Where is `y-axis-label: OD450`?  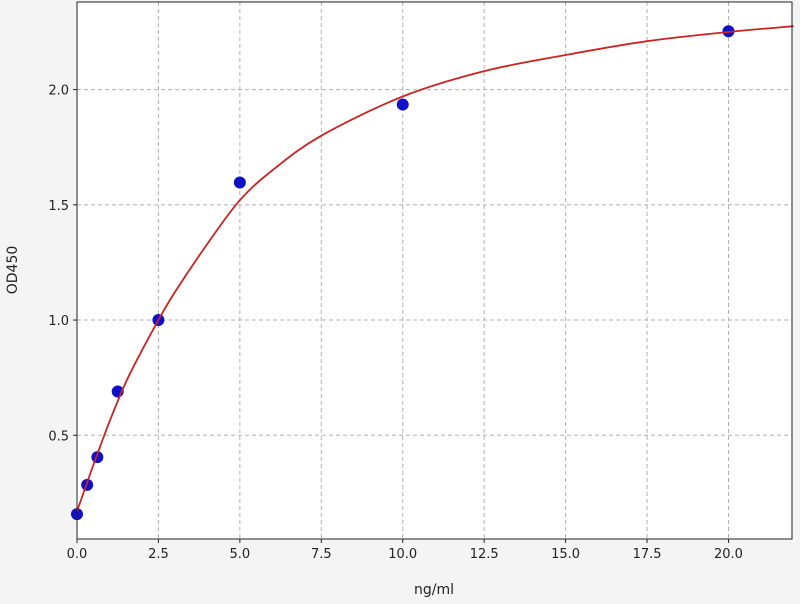
y-axis-label: OD450 is located at coordinates (13, 270).